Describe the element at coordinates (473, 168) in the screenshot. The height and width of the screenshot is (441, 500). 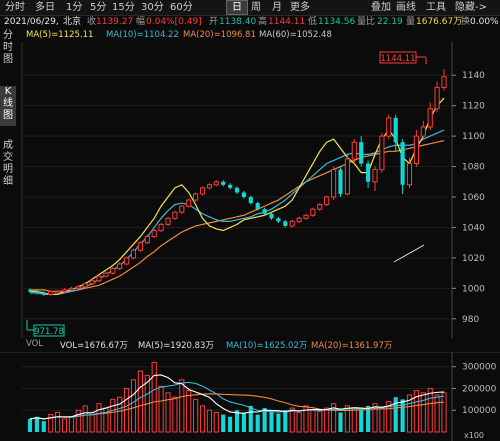
I see `price-tick-label: 1080` at that location.